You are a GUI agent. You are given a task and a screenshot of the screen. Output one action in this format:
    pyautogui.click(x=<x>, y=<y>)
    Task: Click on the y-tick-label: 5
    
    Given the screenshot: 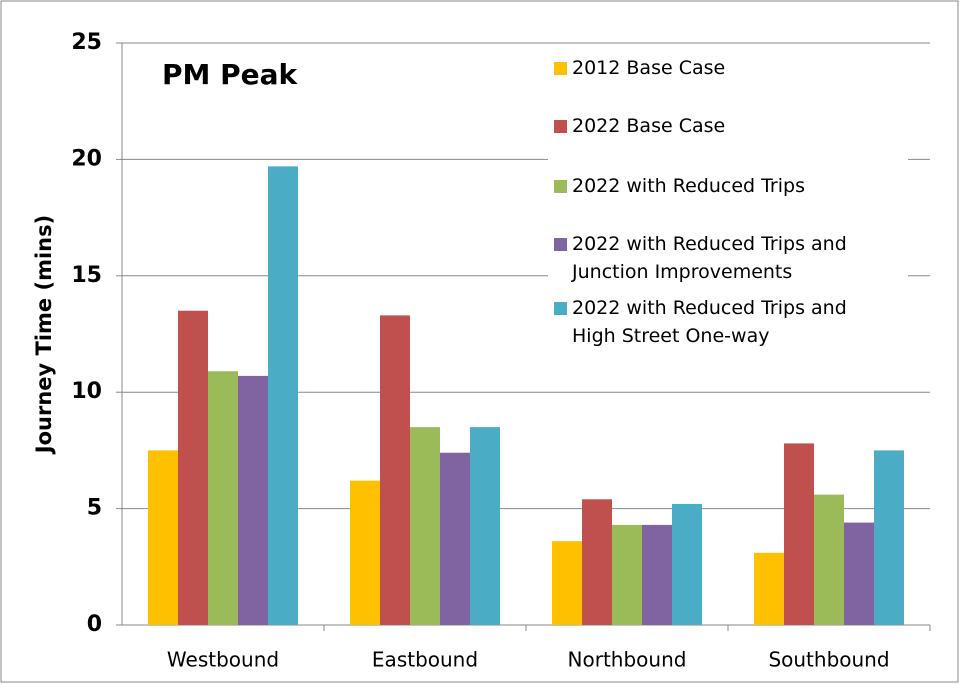 What is the action you would take?
    pyautogui.click(x=94, y=508)
    